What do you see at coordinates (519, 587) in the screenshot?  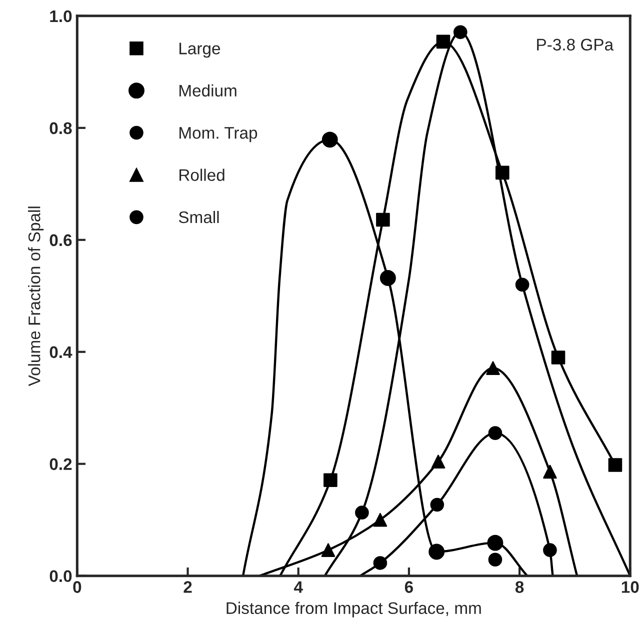 I see `x-tick-label: 8` at bounding box center [519, 587].